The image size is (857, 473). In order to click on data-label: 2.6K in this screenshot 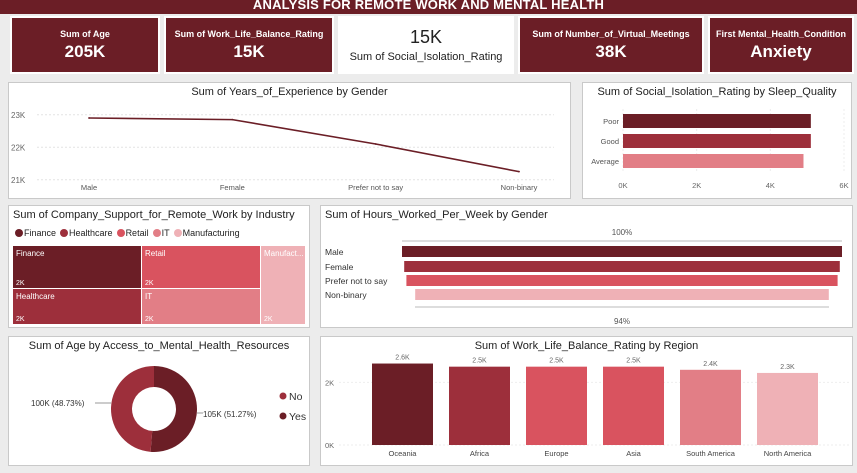, I will do `click(402, 358)`.